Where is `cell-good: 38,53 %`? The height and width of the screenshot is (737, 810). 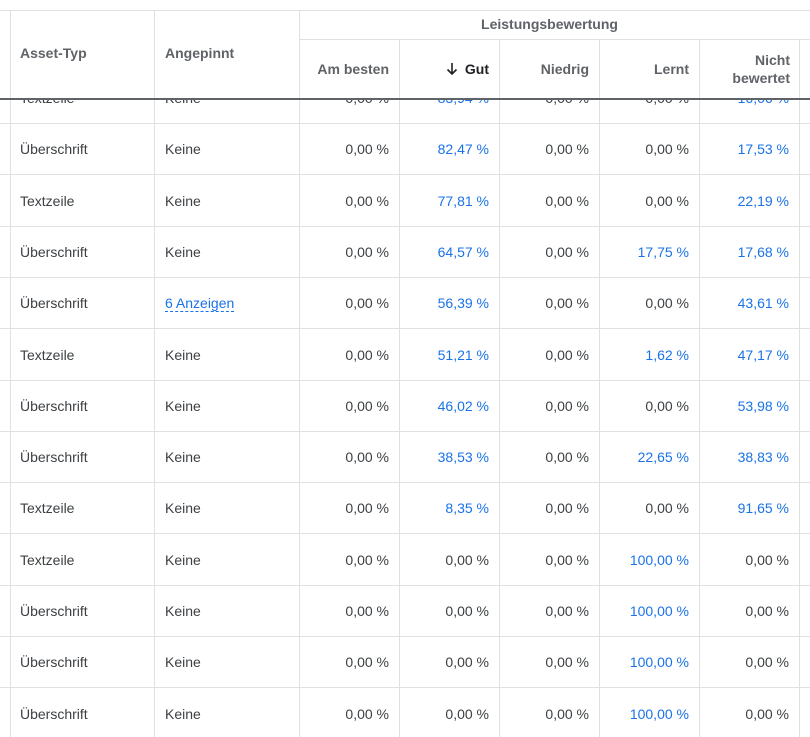 cell-good: 38,53 % is located at coordinates (463, 457).